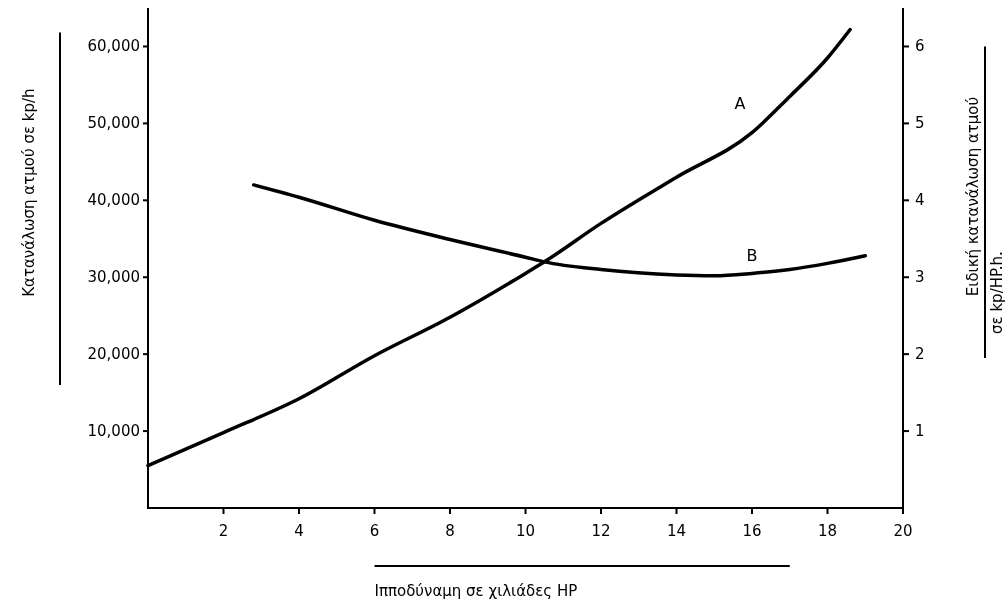 The height and width of the screenshot is (608, 1008). I want to click on y-tick-label: 50,000, so click(113, 123).